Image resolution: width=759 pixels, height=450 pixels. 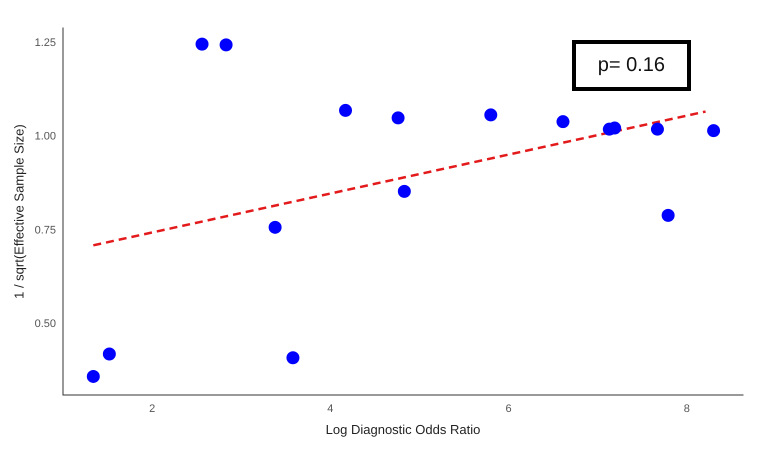 I want to click on annotation: p= 0.16, so click(x=631, y=65).